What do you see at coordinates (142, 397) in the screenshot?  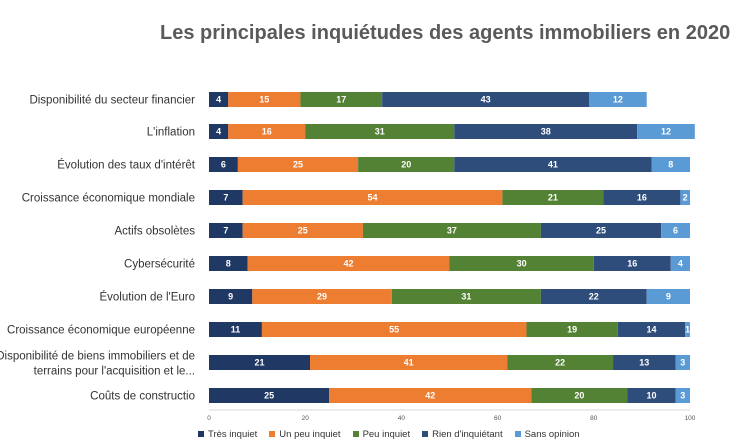 I see `category-label: Coûts de constructio` at bounding box center [142, 397].